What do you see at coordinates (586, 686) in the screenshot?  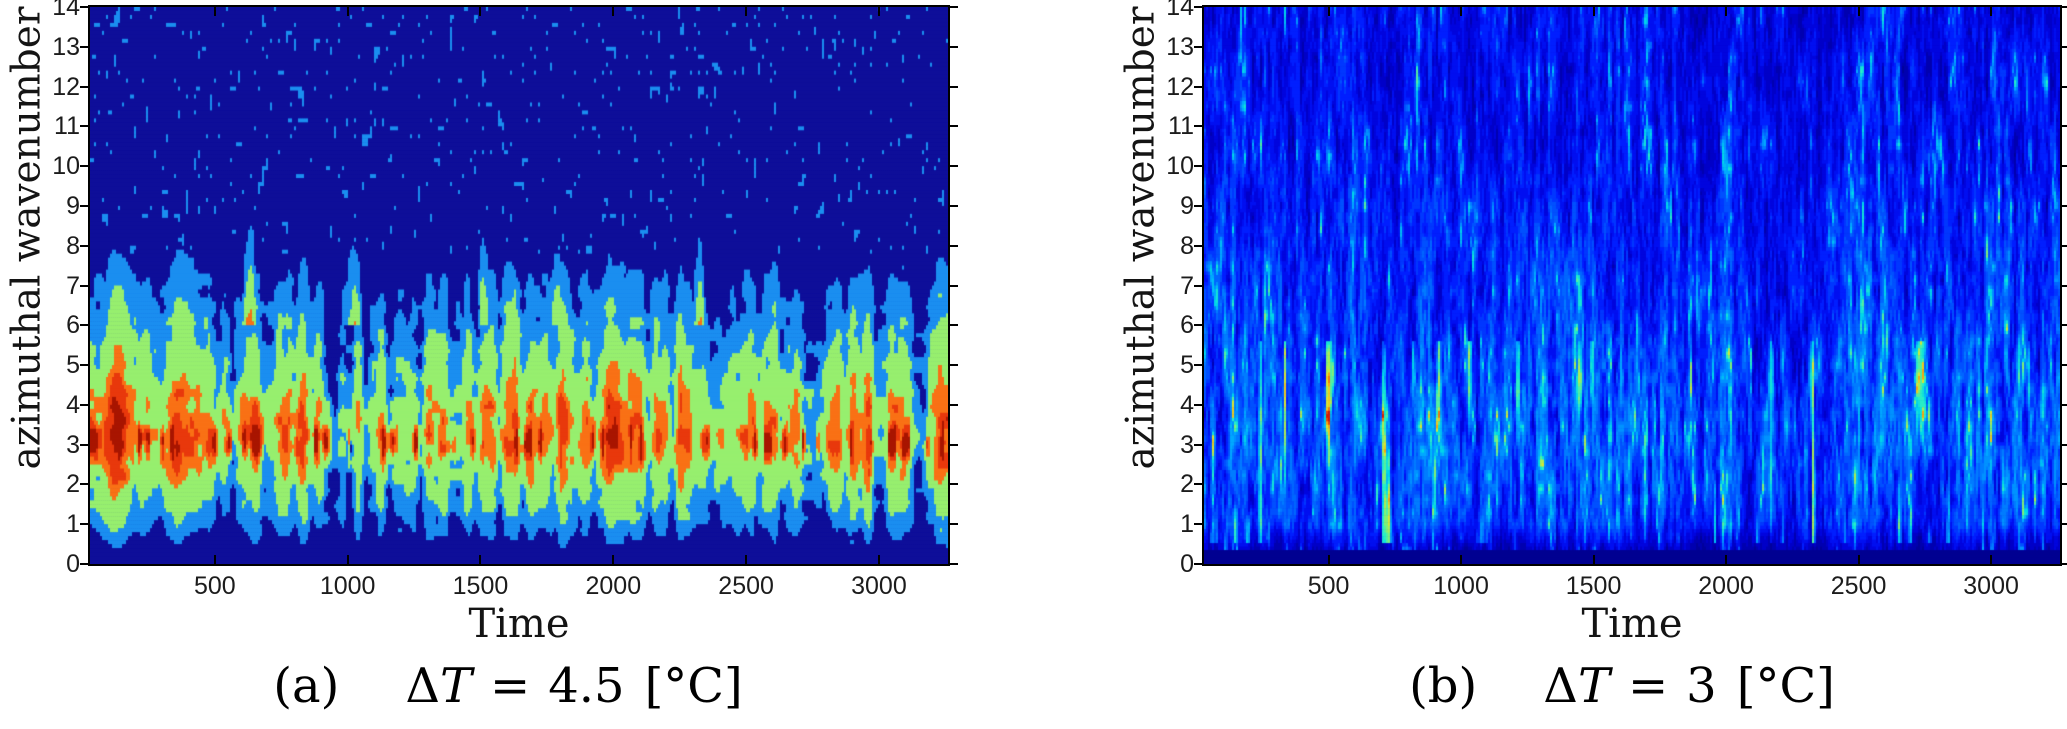 I see `caption-a-value: 4.5` at bounding box center [586, 686].